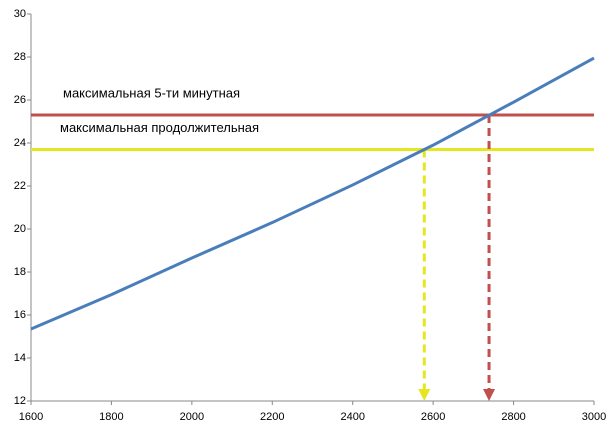  Describe the element at coordinates (20, 143) in the screenshot. I see `y-tick-label: 24` at that location.